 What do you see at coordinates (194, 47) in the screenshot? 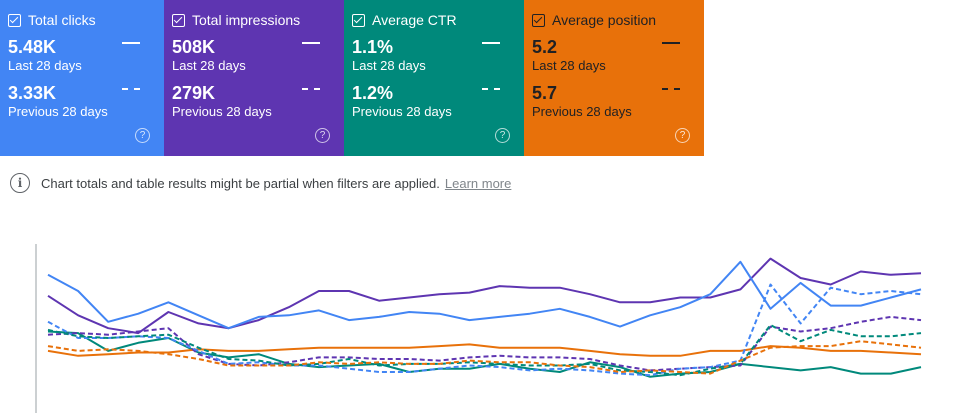
I see `current-value: 508K` at bounding box center [194, 47].